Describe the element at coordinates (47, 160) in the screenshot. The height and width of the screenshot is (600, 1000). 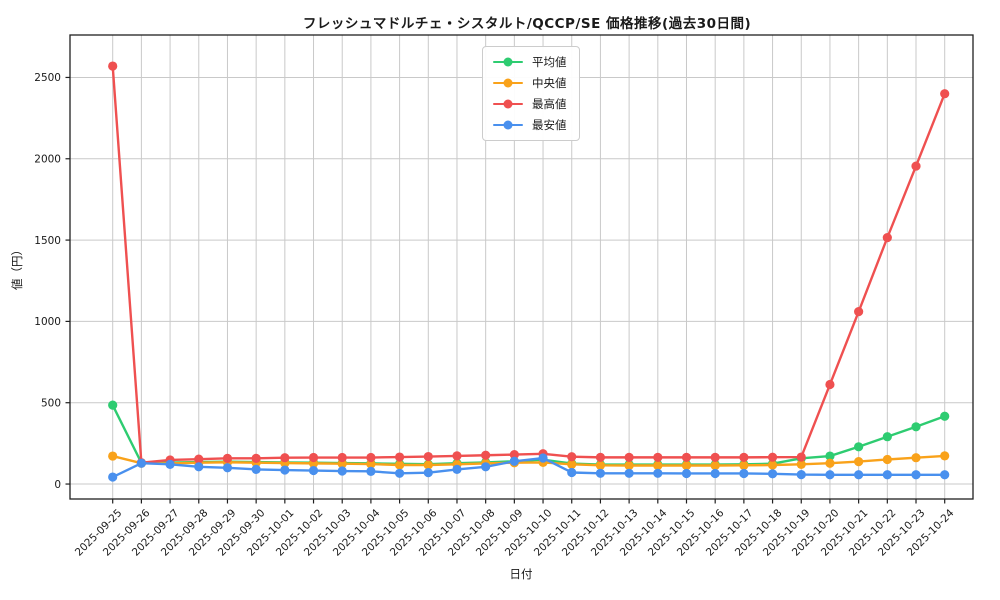
I see `y-tick-label: 2000` at that location.